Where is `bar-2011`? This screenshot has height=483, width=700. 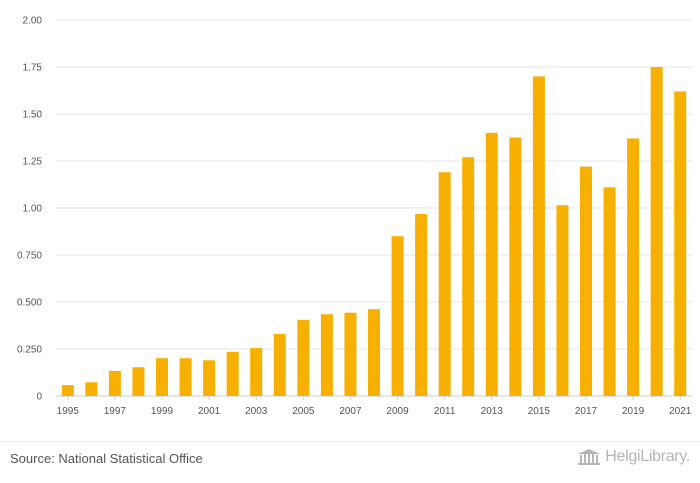 bar-2011 is located at coordinates (444, 284).